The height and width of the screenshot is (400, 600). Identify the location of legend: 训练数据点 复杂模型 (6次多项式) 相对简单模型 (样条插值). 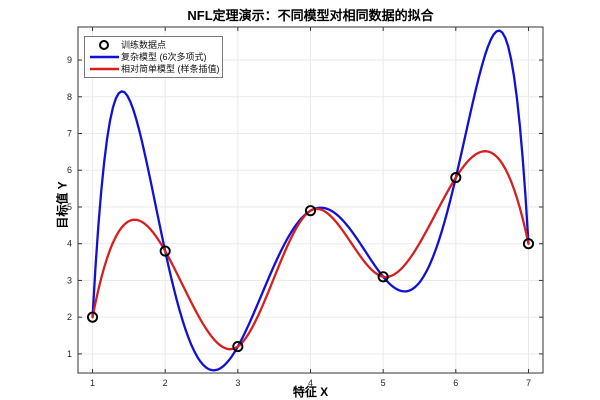
(153, 57).